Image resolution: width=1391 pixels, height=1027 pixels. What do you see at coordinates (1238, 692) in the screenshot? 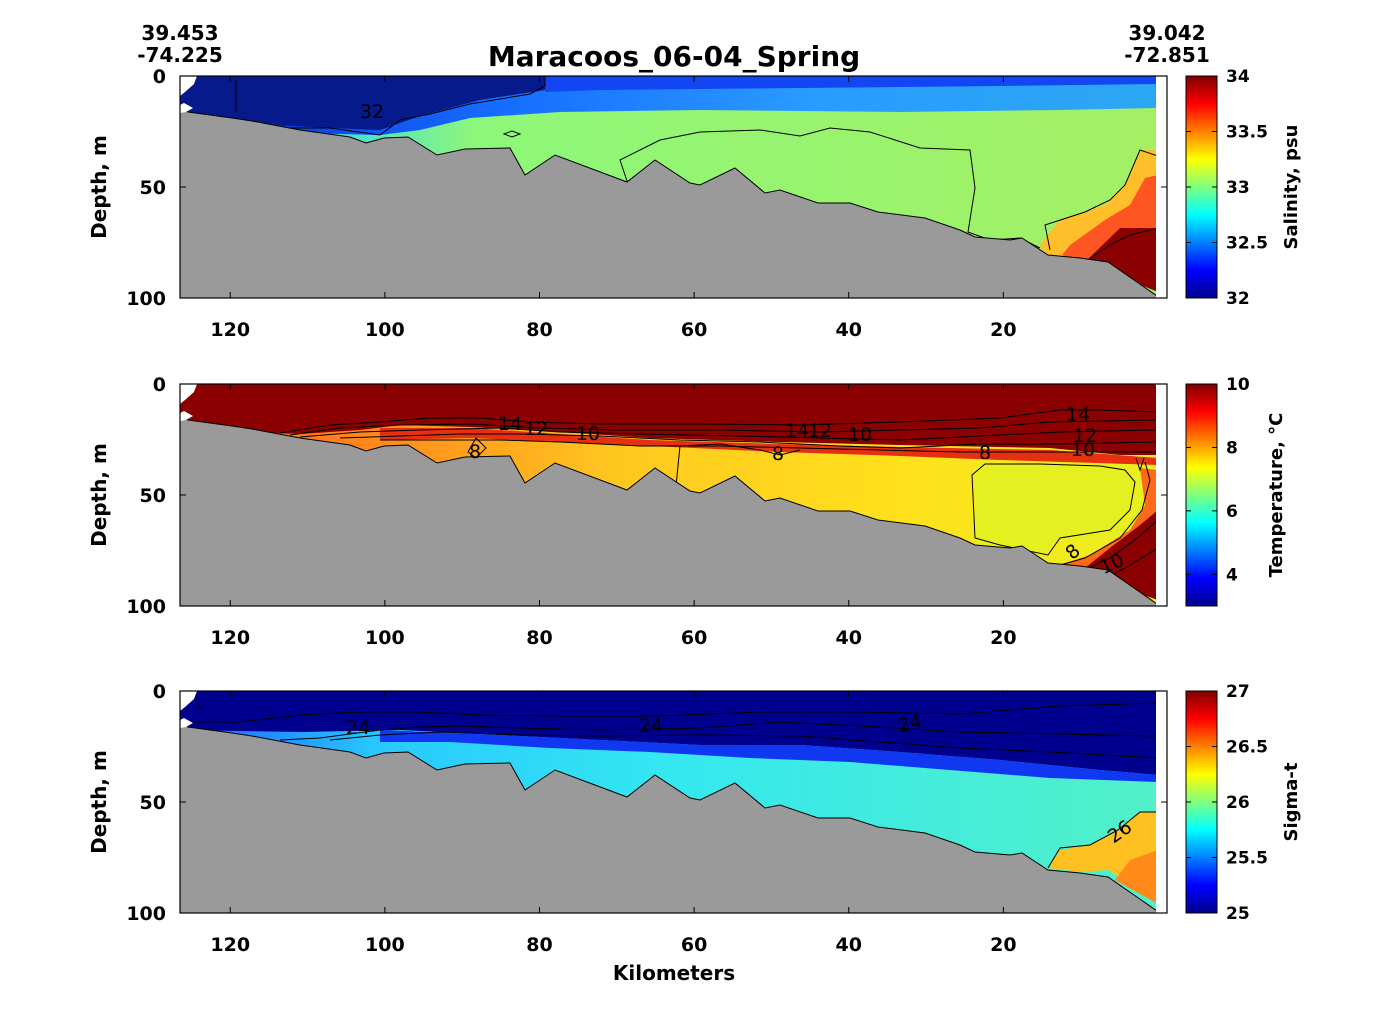
I see `colorbar-tick-label: 27` at bounding box center [1238, 692].